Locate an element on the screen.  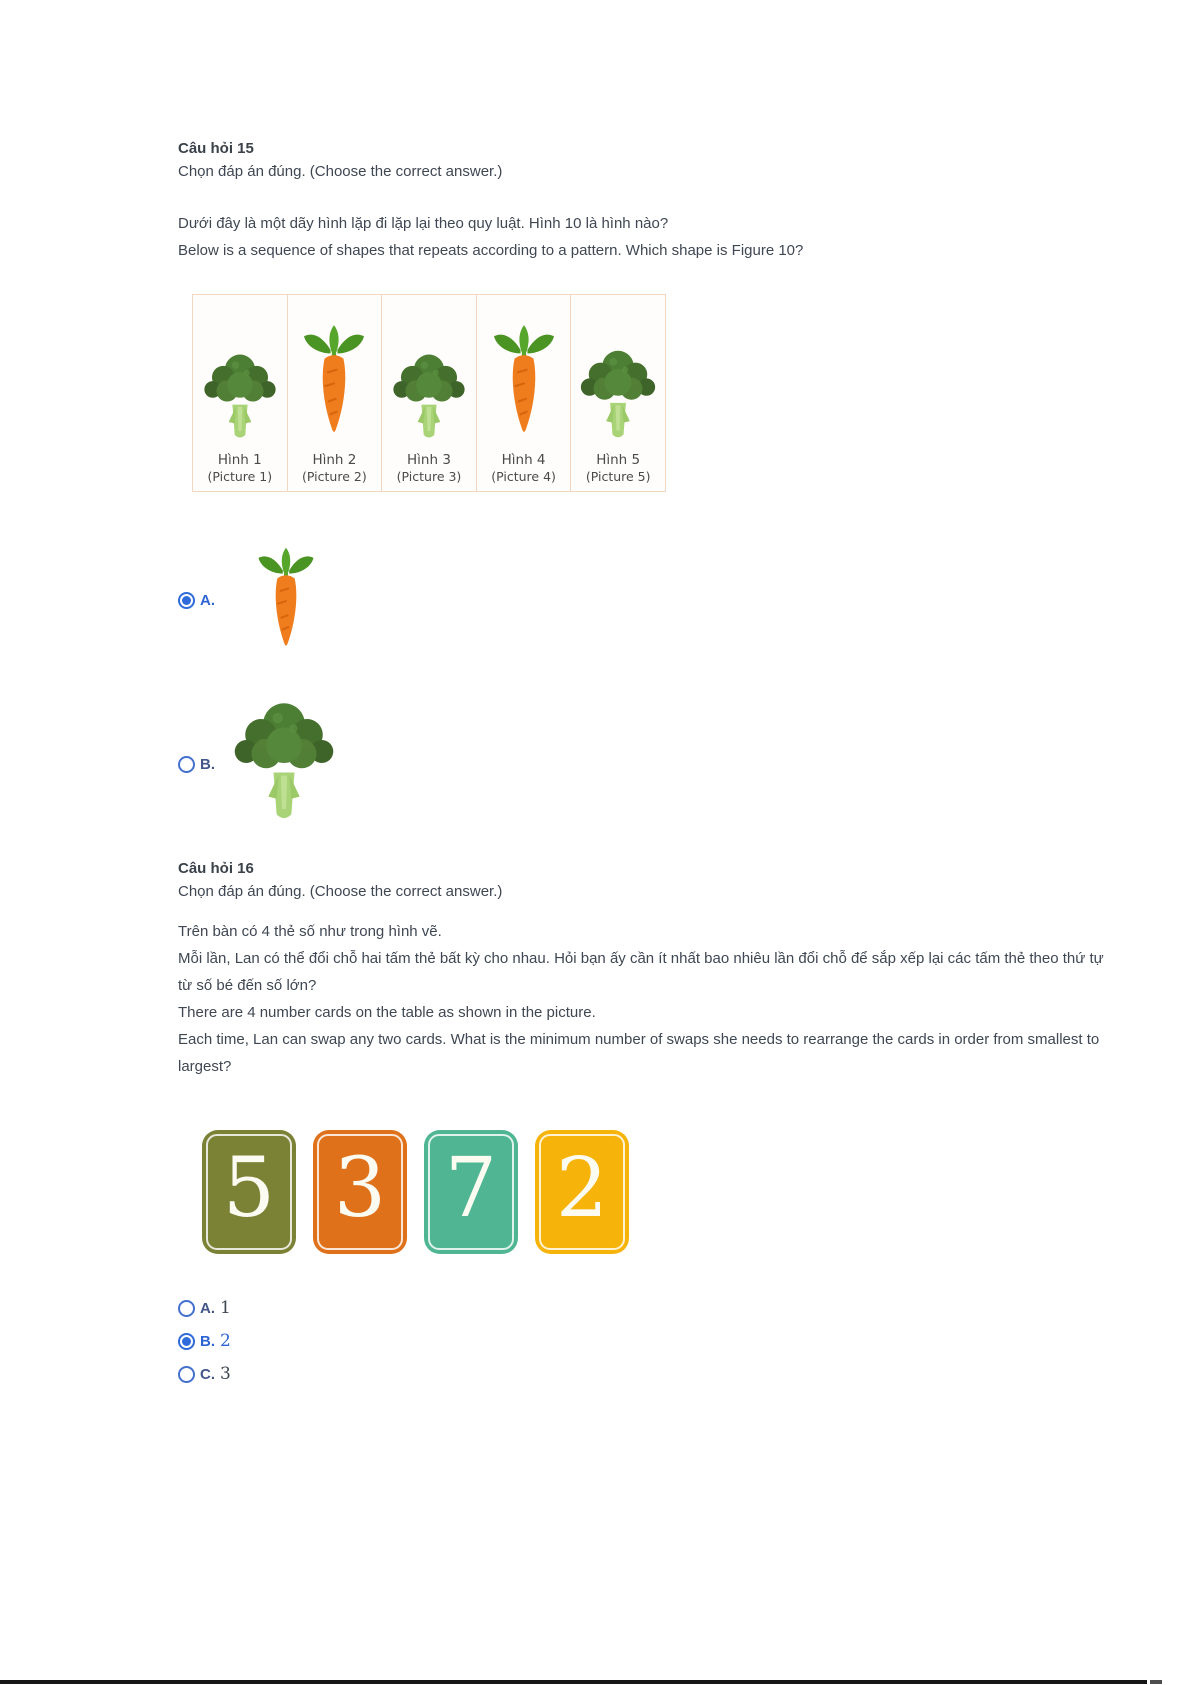
question-15-option-a: A. is located at coordinates (648, 600).